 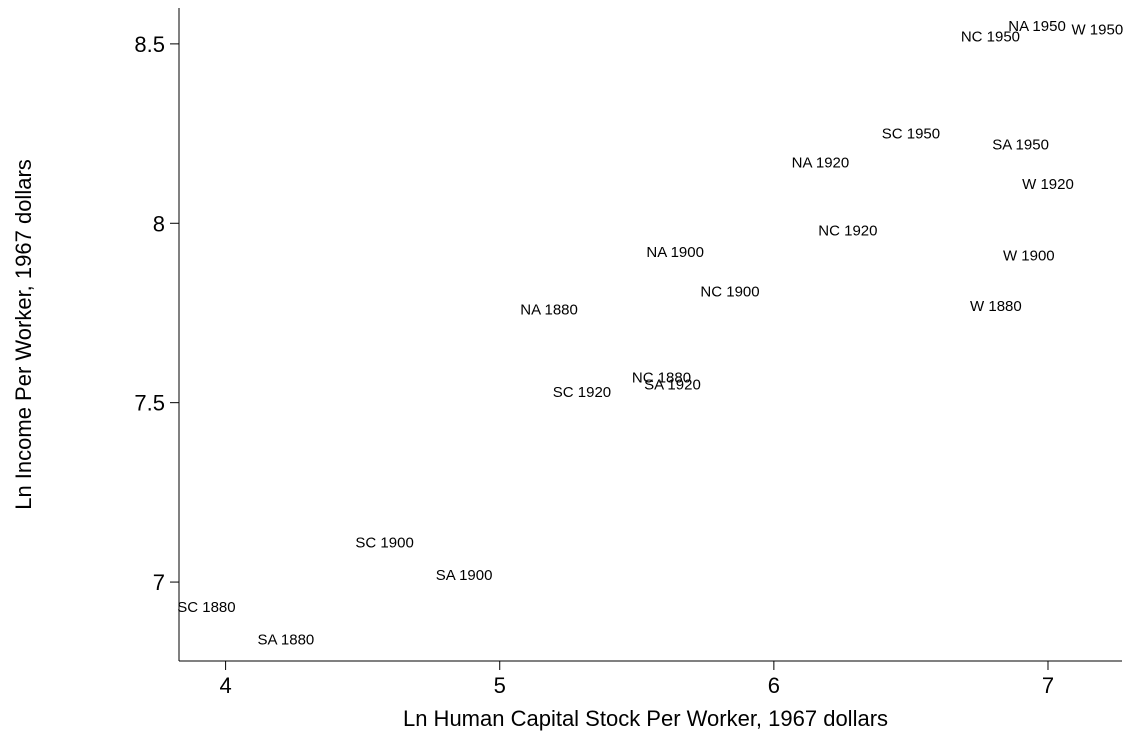 What do you see at coordinates (774, 685) in the screenshot?
I see `x-tick-label: 6` at bounding box center [774, 685].